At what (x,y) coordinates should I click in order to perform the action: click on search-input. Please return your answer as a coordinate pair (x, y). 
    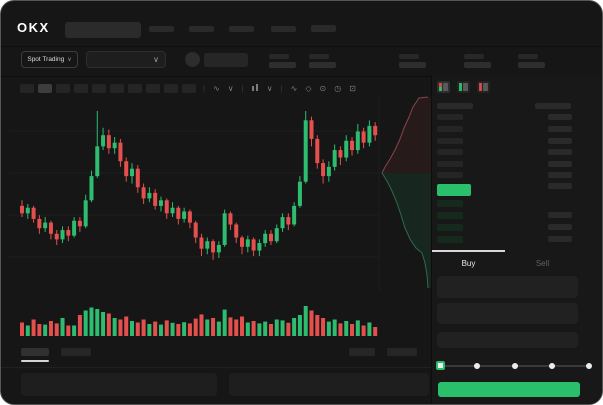
    Looking at the image, I should click on (103, 30).